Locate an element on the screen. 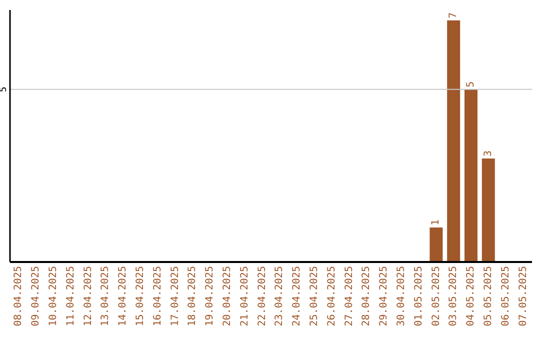 The height and width of the screenshot is (340, 540). x-tick-label: 20.04.2025 is located at coordinates (227, 296).